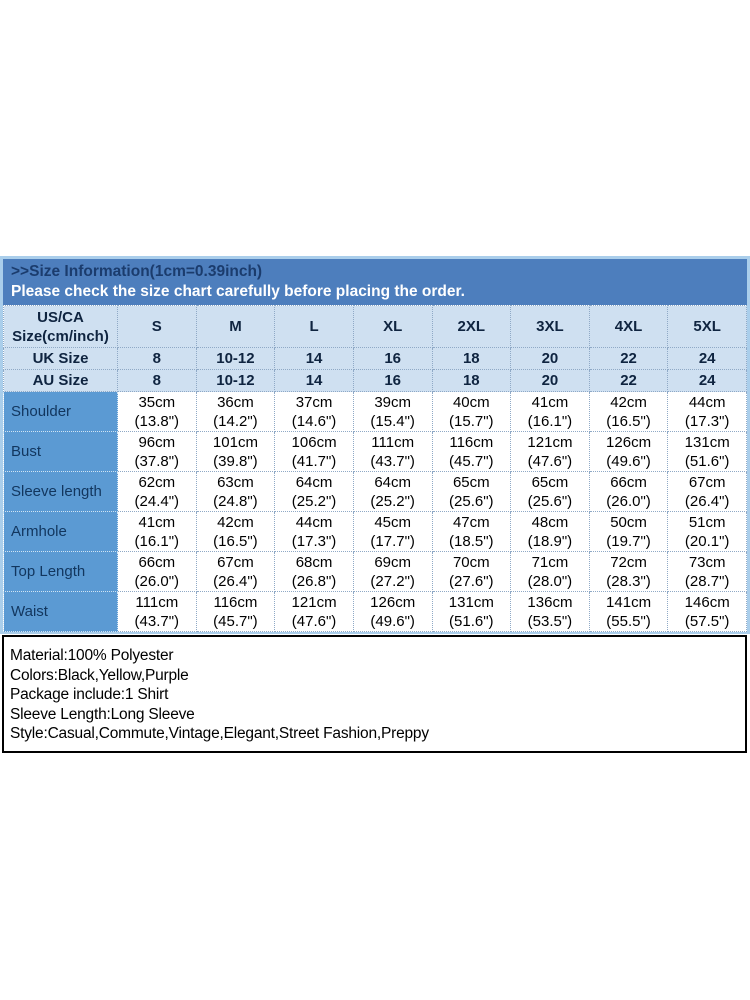 Image resolution: width=750 pixels, height=1000 pixels. Describe the element at coordinates (707, 491) in the screenshot. I see `measurement-value-cell: 67cm (26.4")` at that location.